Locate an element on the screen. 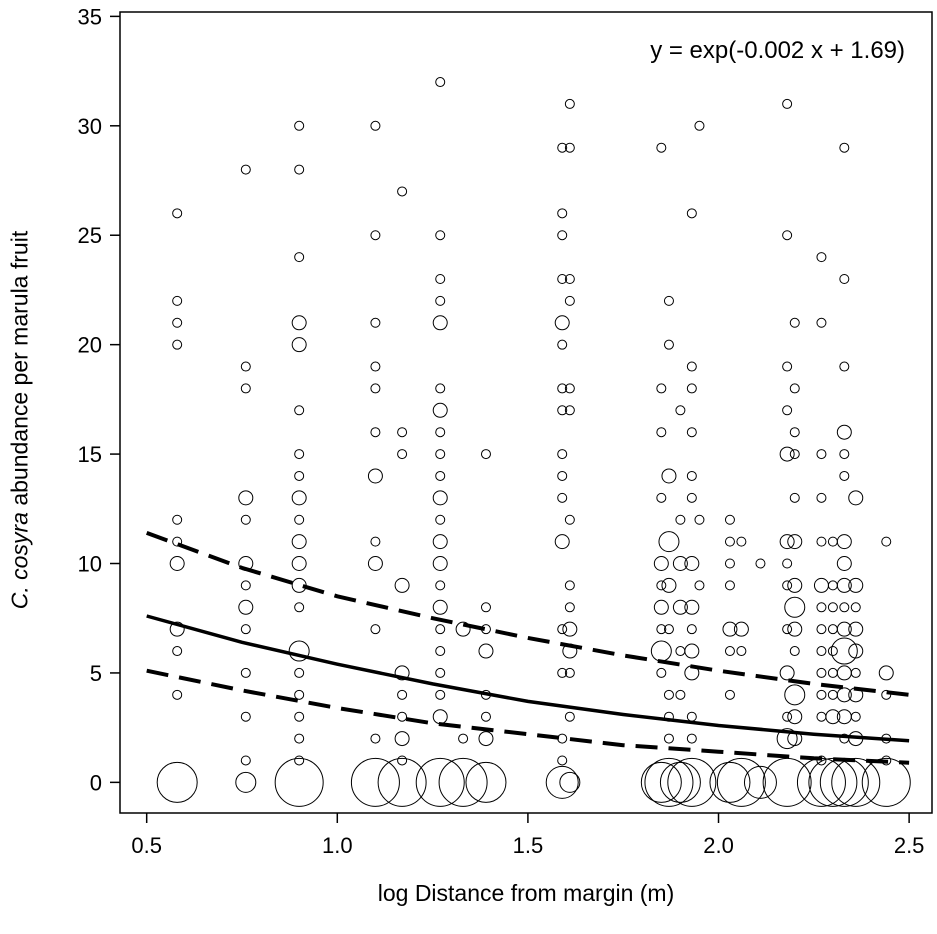 The width and height of the screenshot is (937, 934). y-tick-label: 10 is located at coordinates (90, 564).